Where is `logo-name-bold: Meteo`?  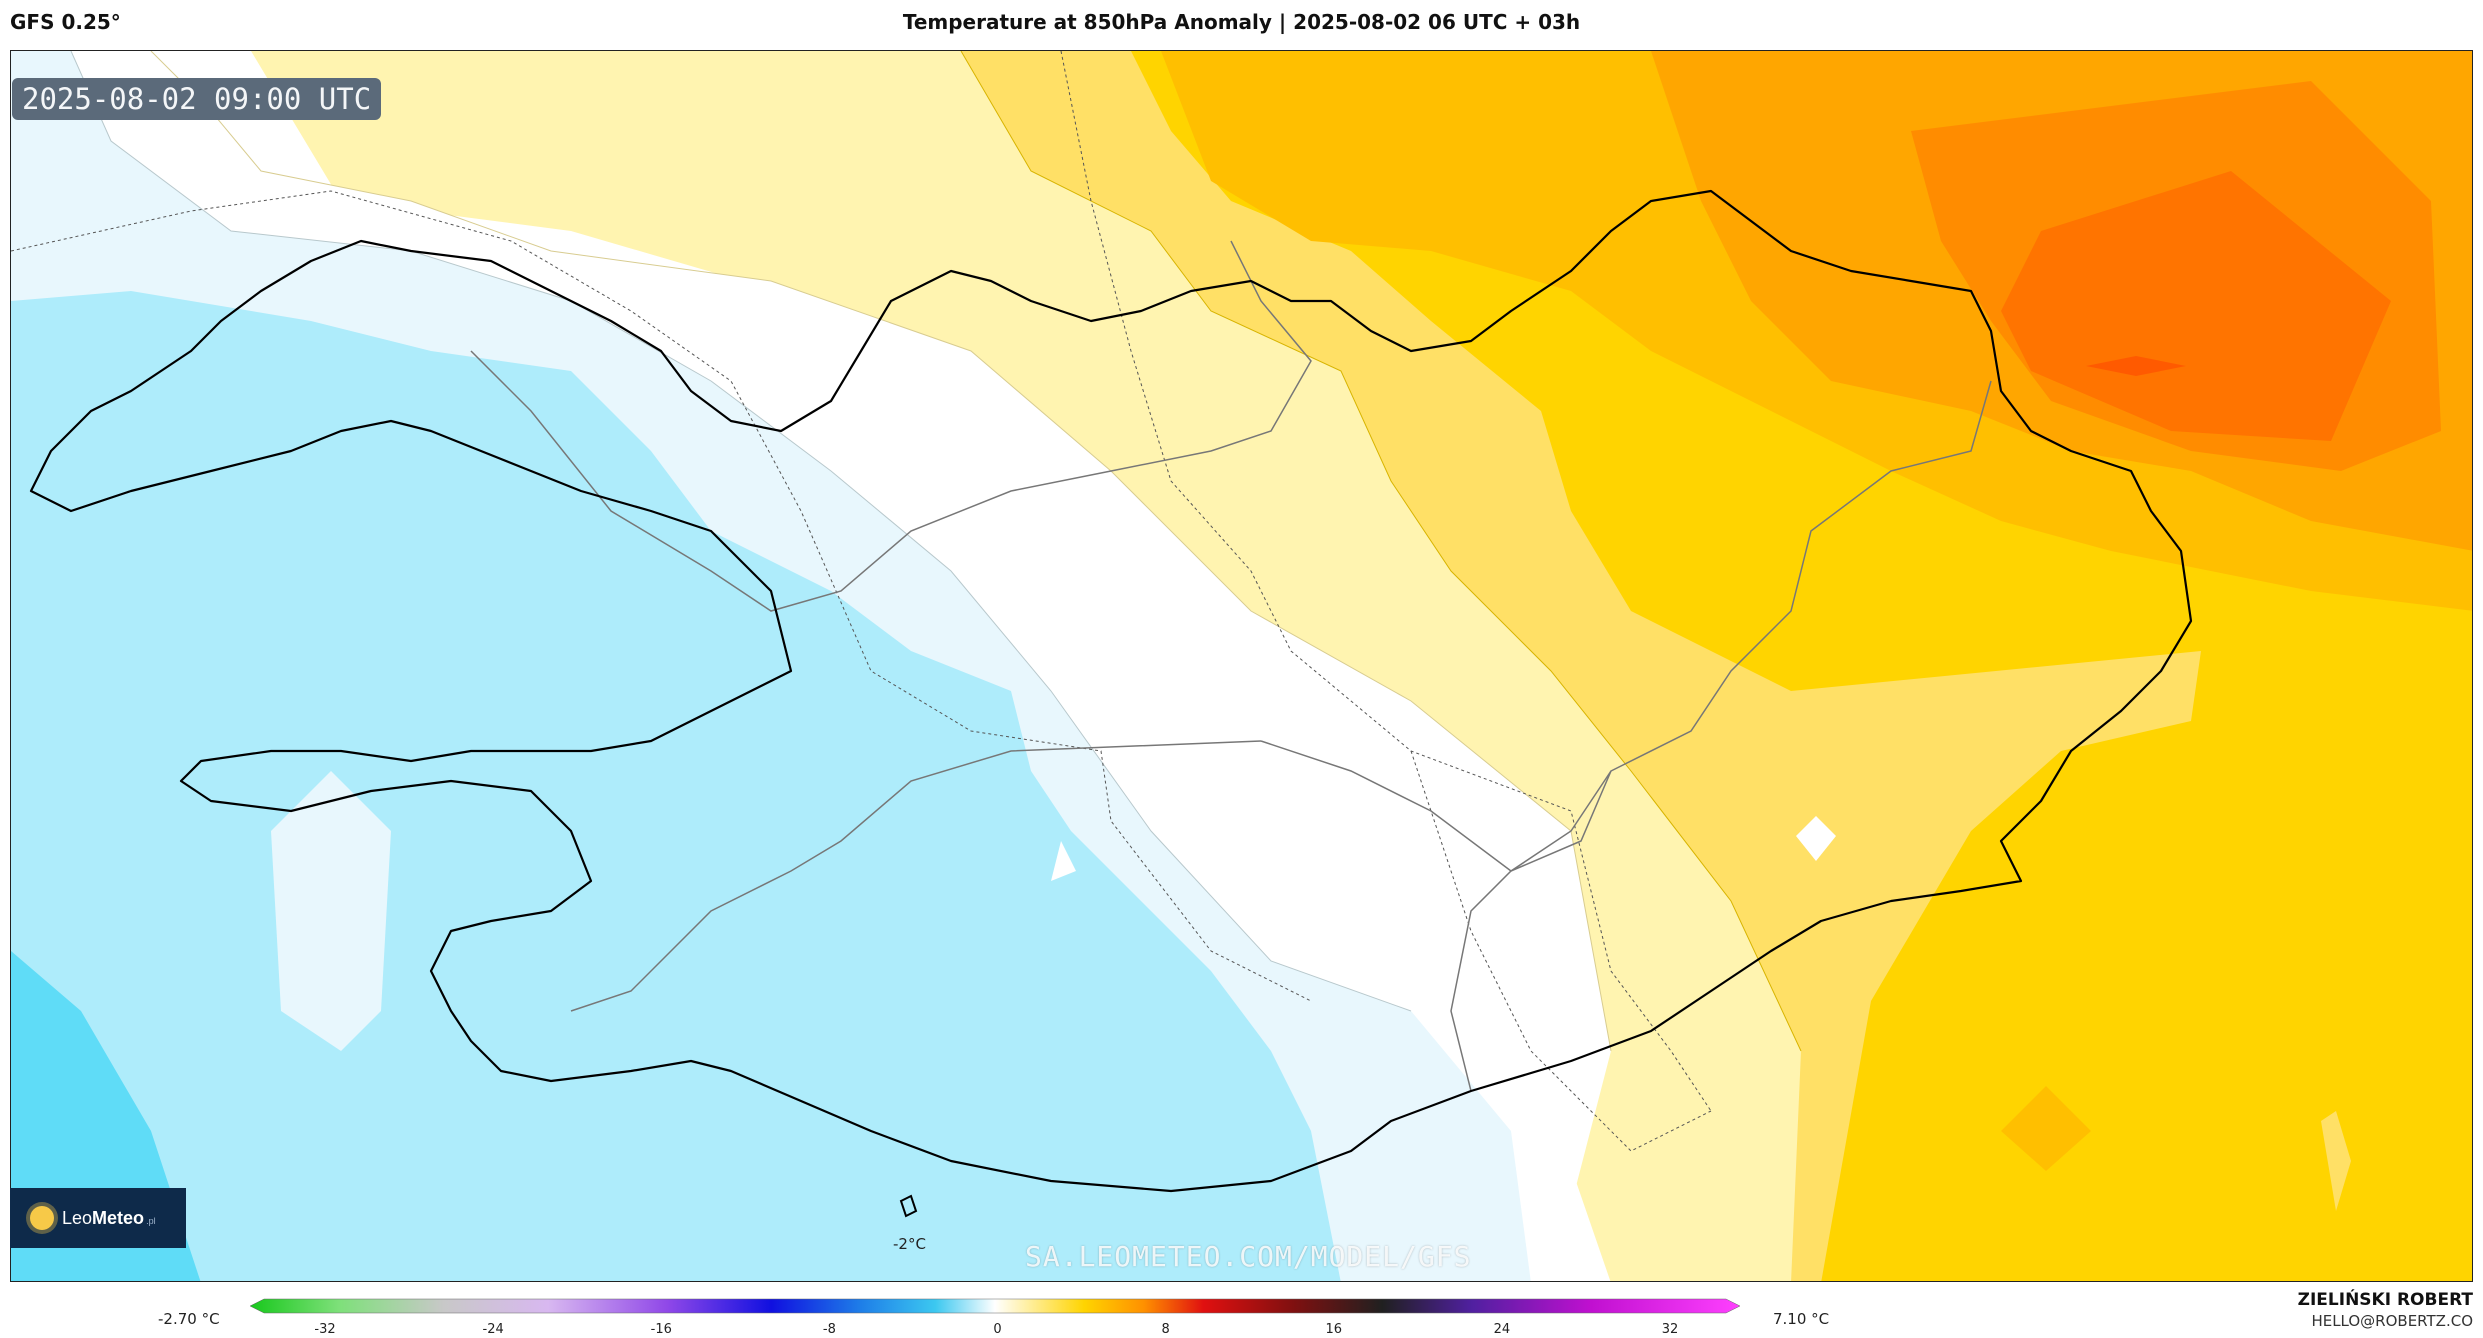 logo-name-bold: Meteo is located at coordinates (118, 1217).